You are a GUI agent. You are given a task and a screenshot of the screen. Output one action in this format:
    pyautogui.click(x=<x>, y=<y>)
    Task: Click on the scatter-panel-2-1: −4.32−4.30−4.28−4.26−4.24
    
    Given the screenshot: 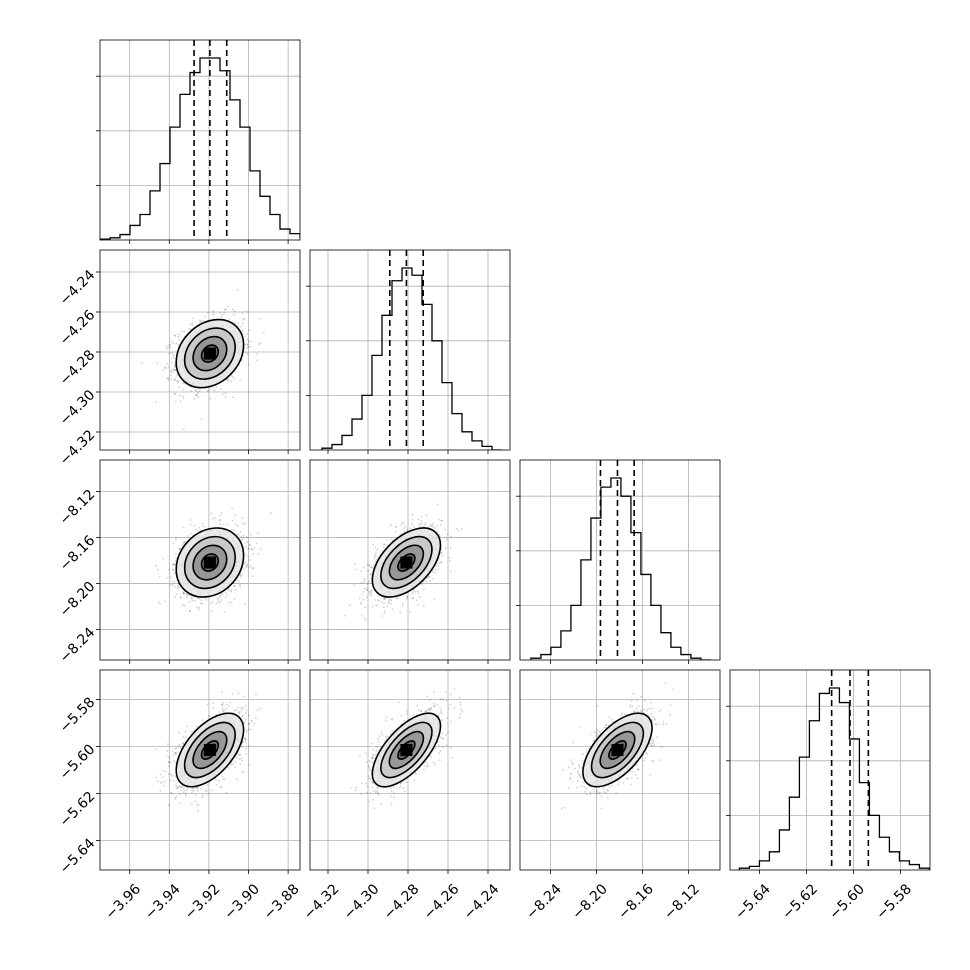 What is the action you would take?
    pyautogui.click(x=179, y=359)
    